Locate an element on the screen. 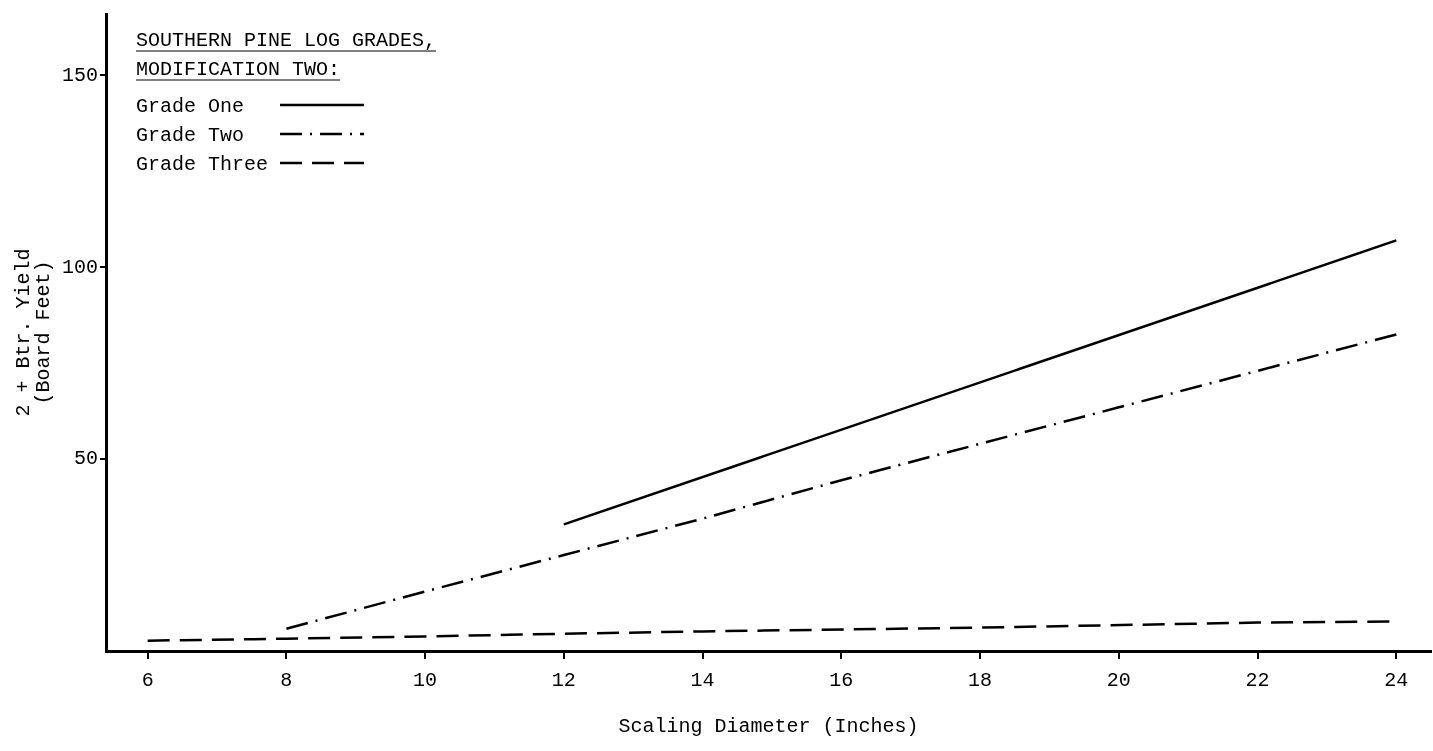  x-tick-label: 10 is located at coordinates (425, 681).